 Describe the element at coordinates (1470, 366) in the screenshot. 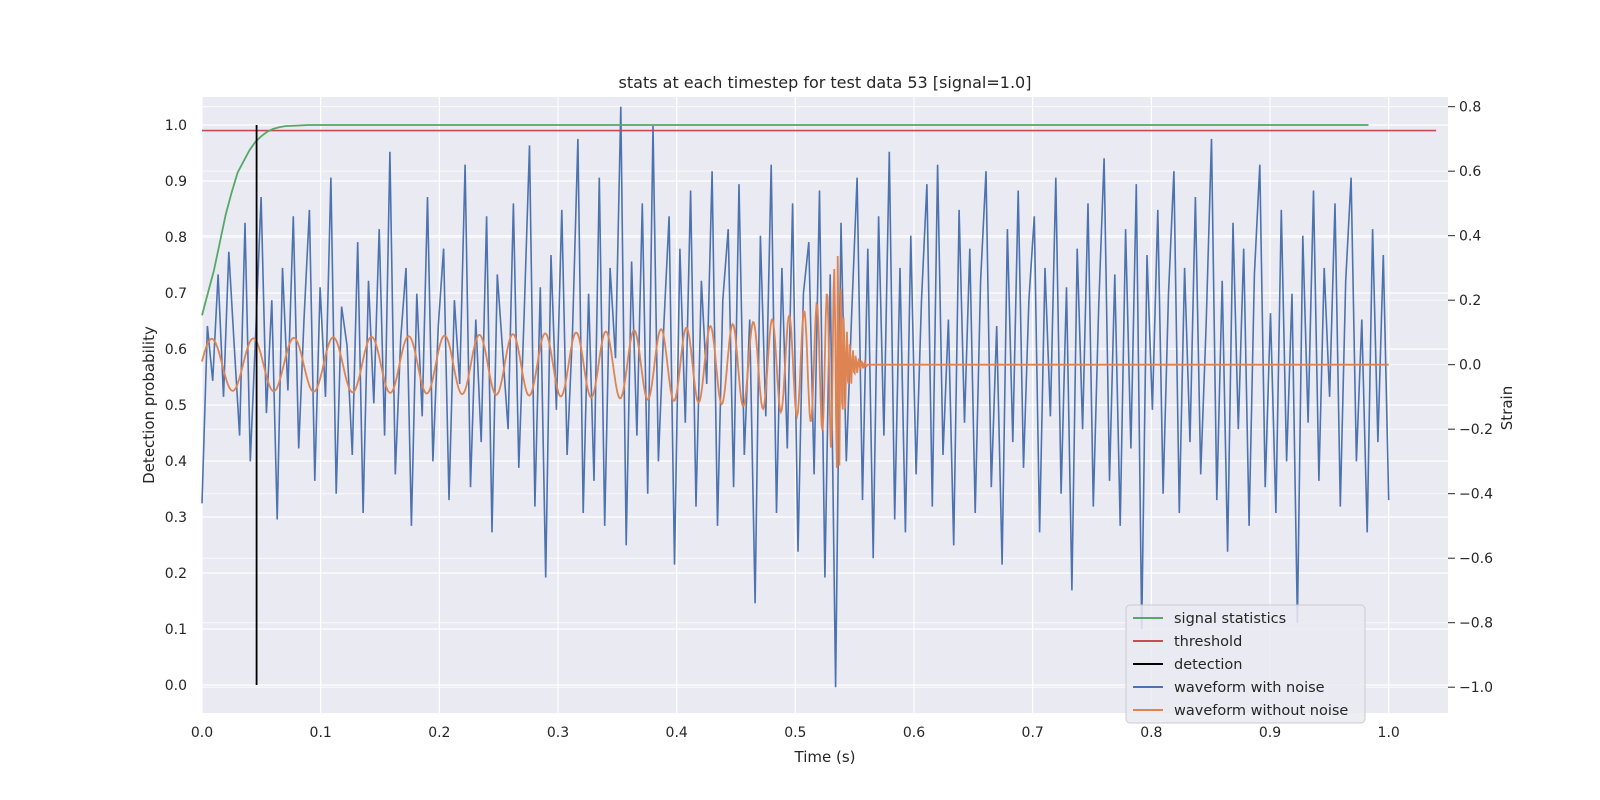

I see `y-right-tick-label: 0.0` at that location.